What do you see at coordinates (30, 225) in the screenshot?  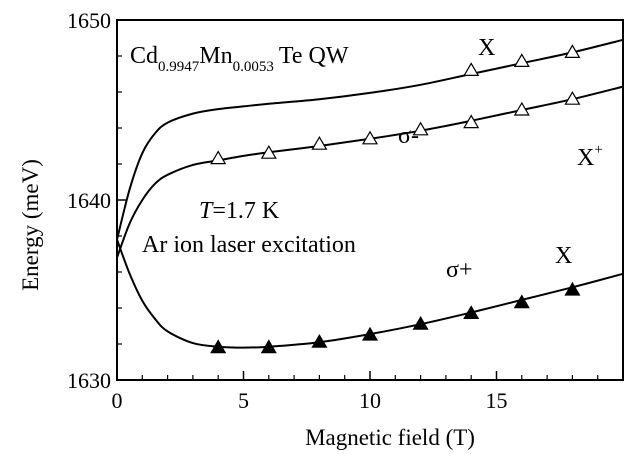 I see `y-axis-label: Energy (meV)` at bounding box center [30, 225].